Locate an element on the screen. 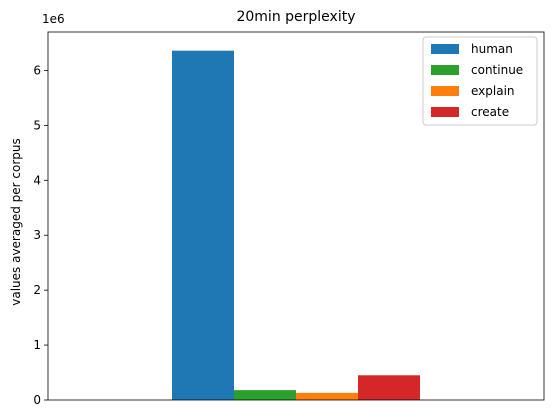  chart-title: 20min perplexity is located at coordinates (295, 17).